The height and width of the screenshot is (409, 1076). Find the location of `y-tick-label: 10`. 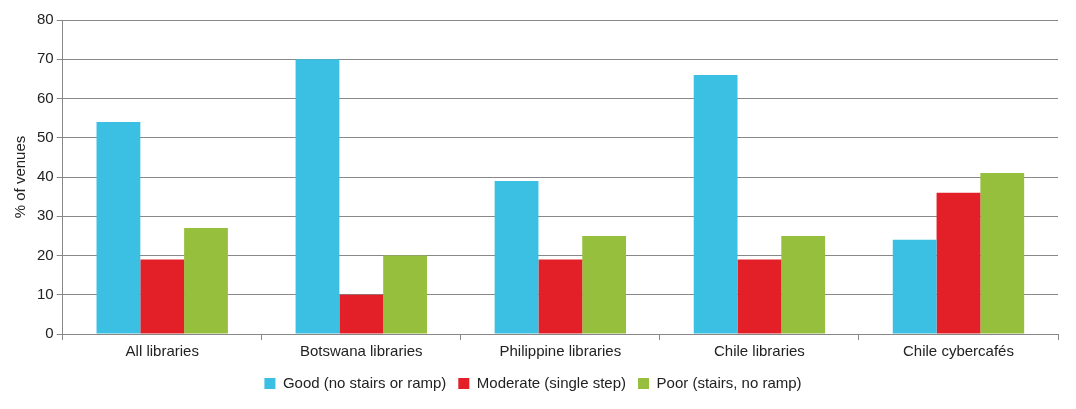

y-tick-label: 10 is located at coordinates (45, 293).